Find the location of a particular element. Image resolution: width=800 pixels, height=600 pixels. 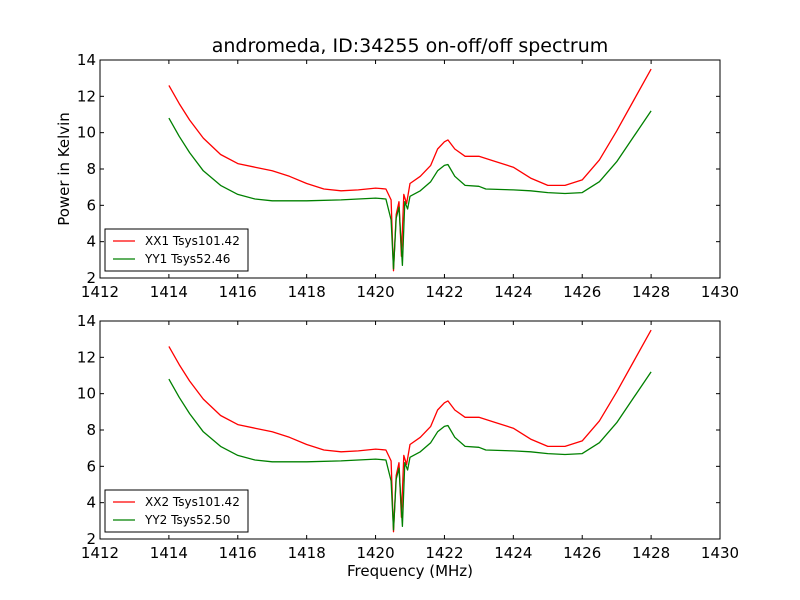

chart-title: andromeda, ID:34255 on-off/off spectrum is located at coordinates (410, 46).